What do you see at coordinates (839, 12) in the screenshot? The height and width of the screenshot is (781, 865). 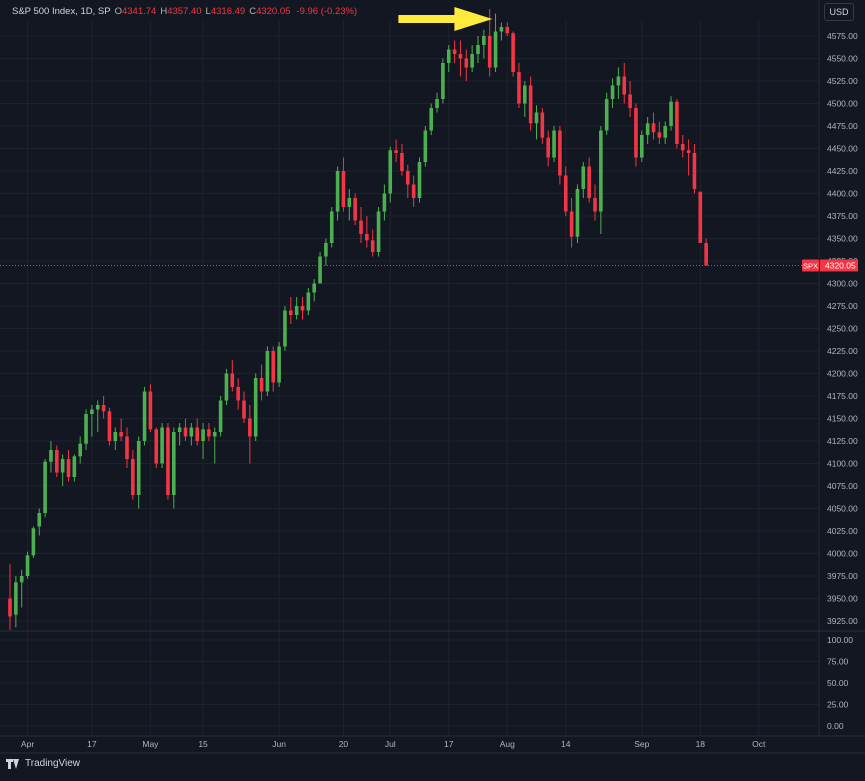 I see `currency-button: USD` at bounding box center [839, 12].